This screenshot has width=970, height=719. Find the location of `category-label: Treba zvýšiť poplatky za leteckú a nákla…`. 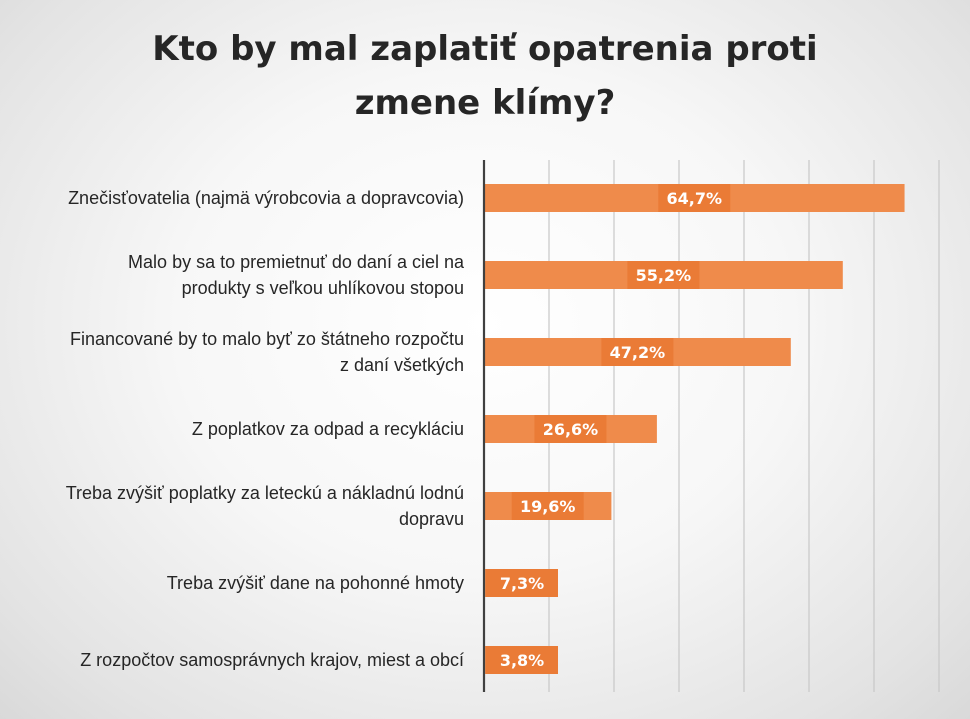

category-label: Treba zvýšiť poplatky za leteckú a nákla… is located at coordinates (265, 506).